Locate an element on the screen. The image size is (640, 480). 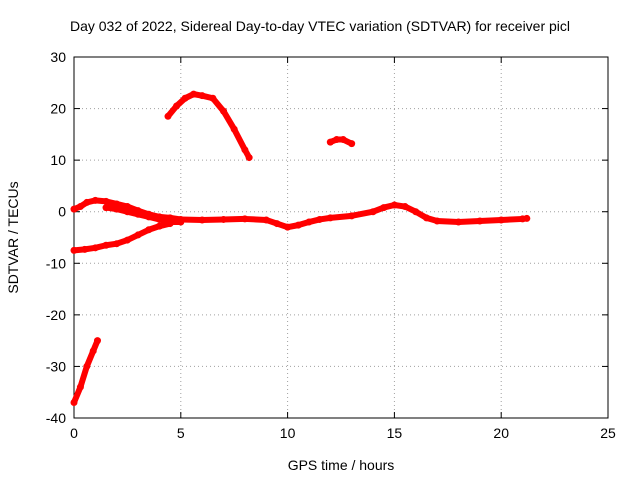
x-tick-label: 5 is located at coordinates (181, 433).